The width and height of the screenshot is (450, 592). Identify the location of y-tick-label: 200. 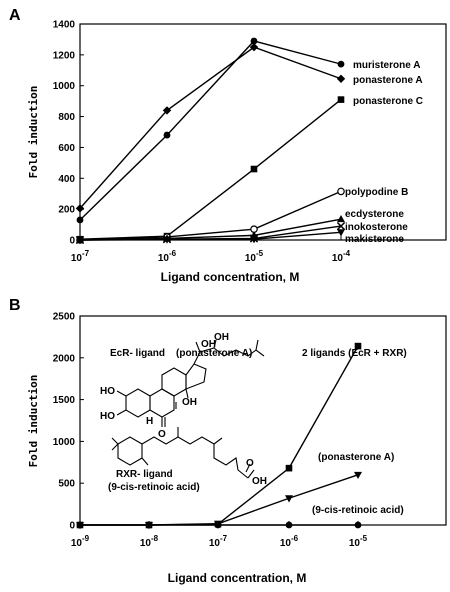
(66, 210).